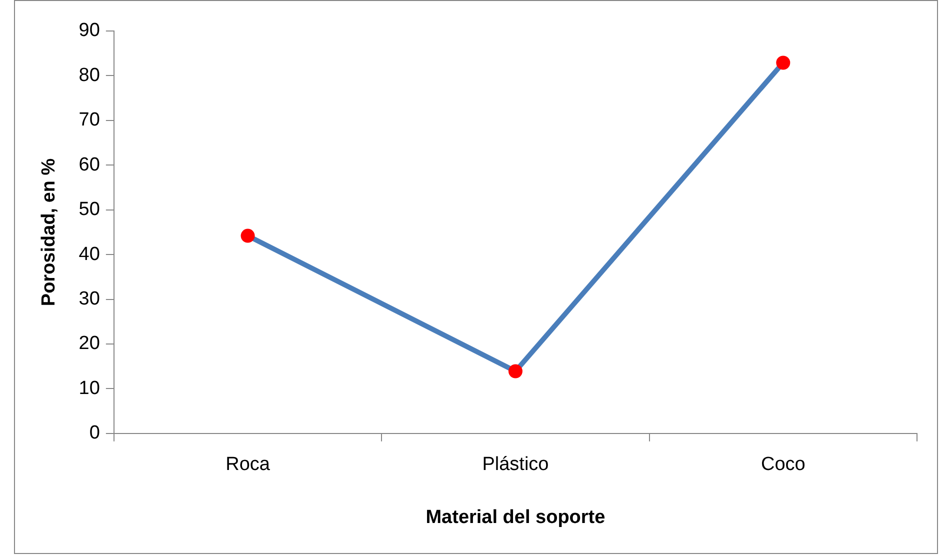 The image size is (945, 557). I want to click on y-tick-label: 60, so click(89, 165).